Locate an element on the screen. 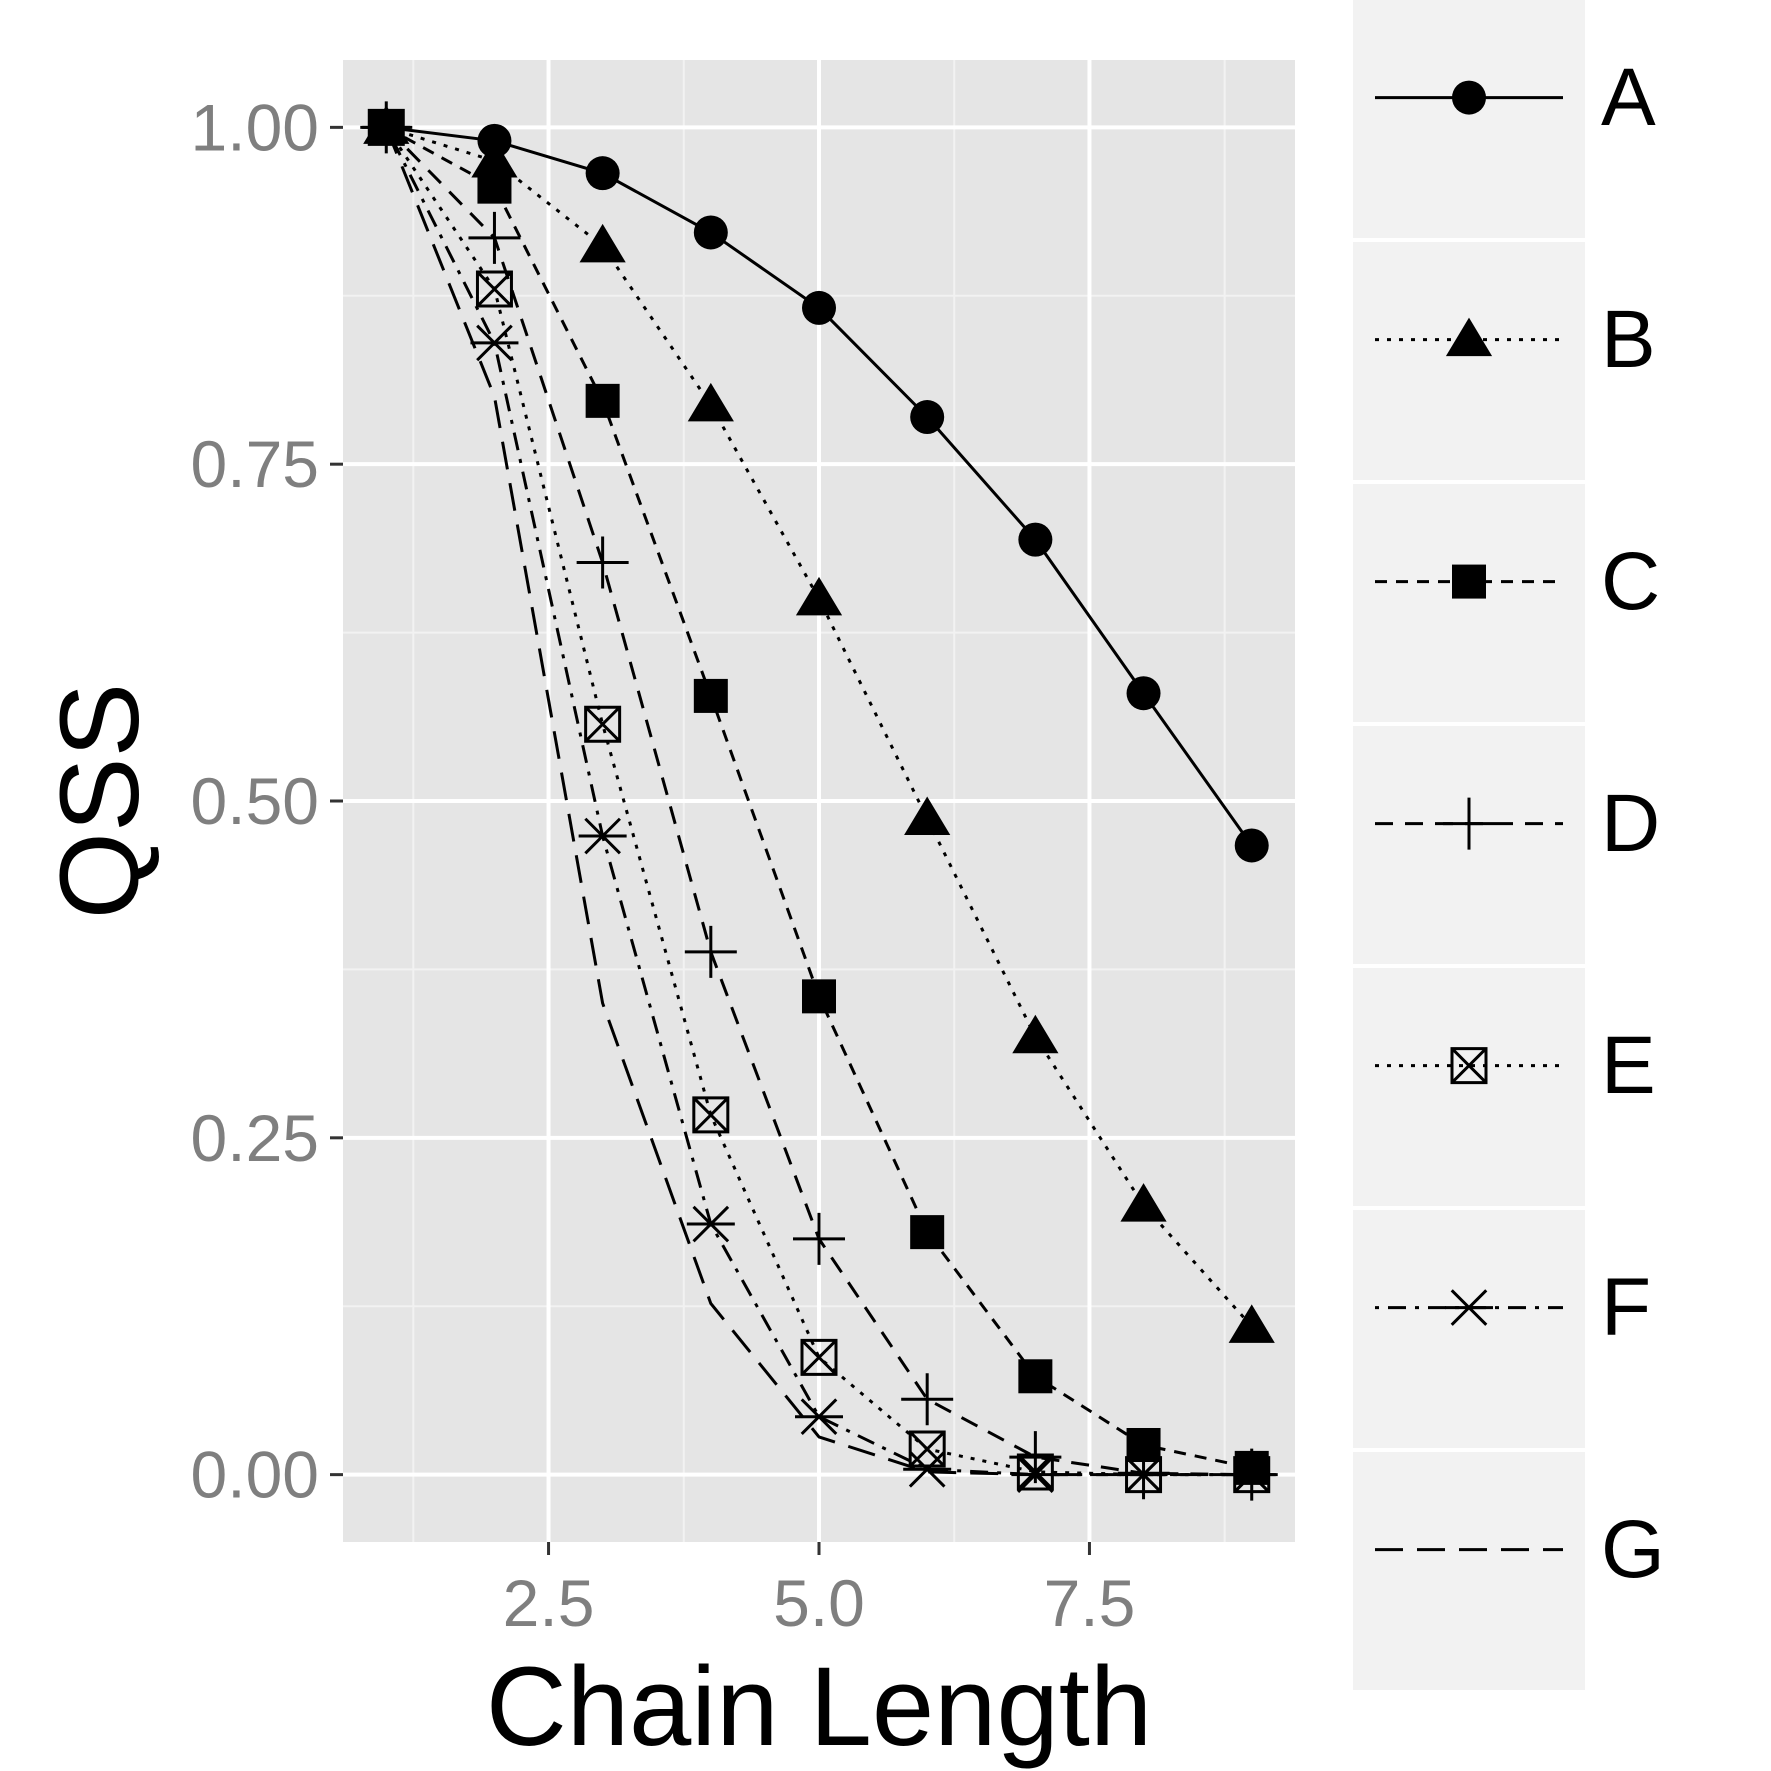 The width and height of the screenshot is (1771, 1771). legend-label: D is located at coordinates (1630, 823).